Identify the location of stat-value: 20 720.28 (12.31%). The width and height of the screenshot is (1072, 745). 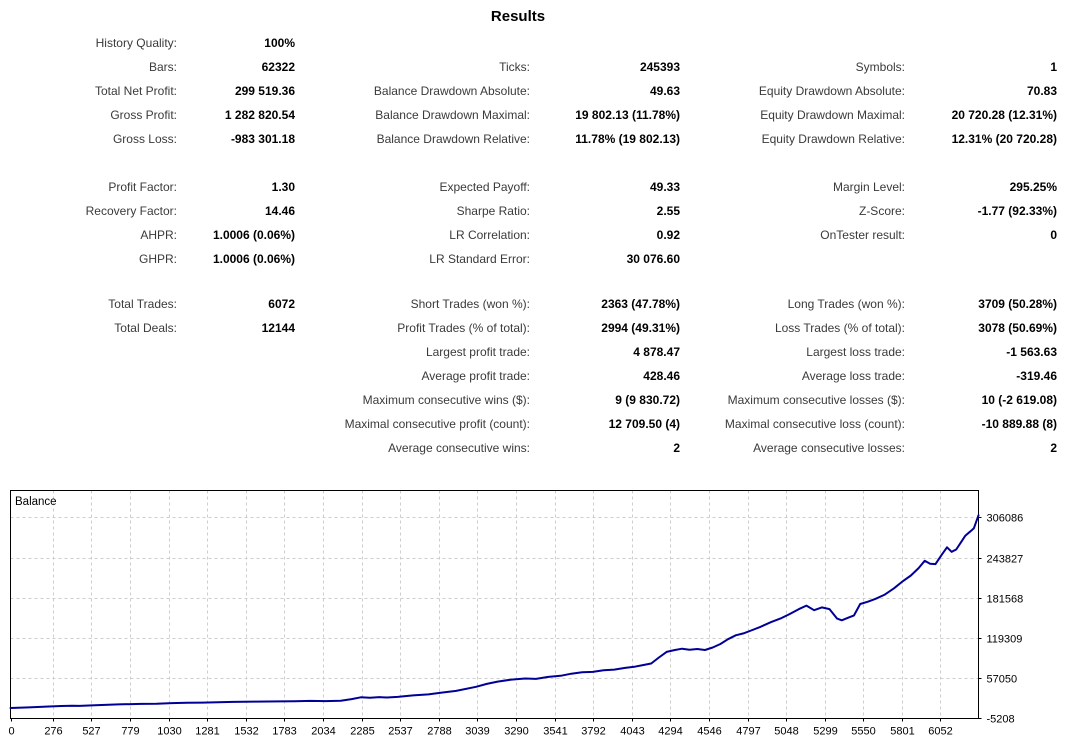
(1004, 115).